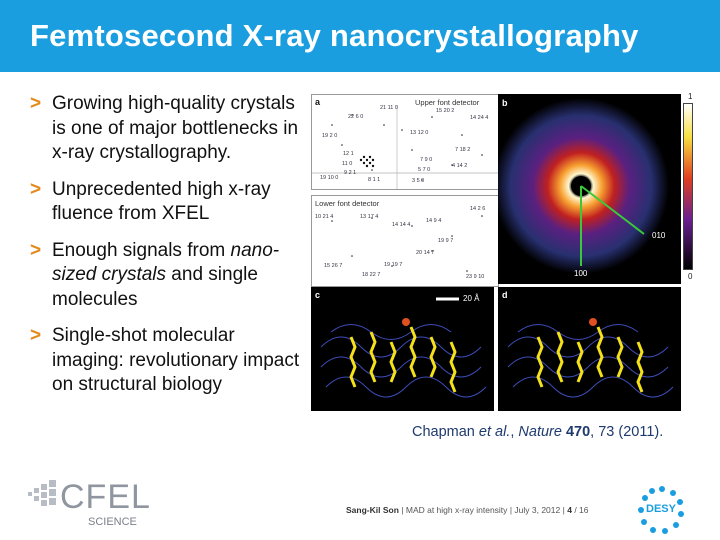 This screenshot has width=720, height=540. What do you see at coordinates (578, 432) in the screenshot?
I see `citation-volume: 470` at bounding box center [578, 432].